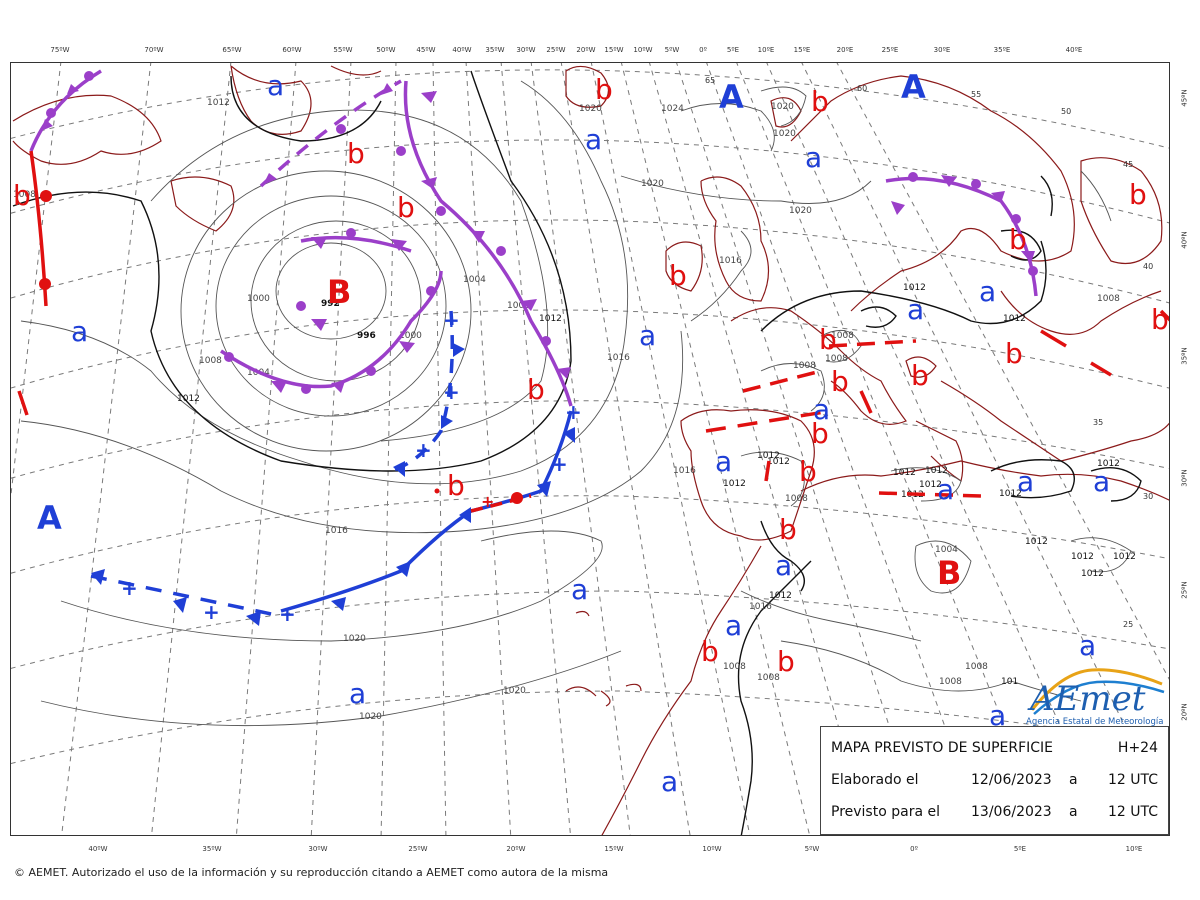 The image size is (1200, 900). Describe the element at coordinates (331, 464) in the screenshot. I see `cold-fronts` at that location.